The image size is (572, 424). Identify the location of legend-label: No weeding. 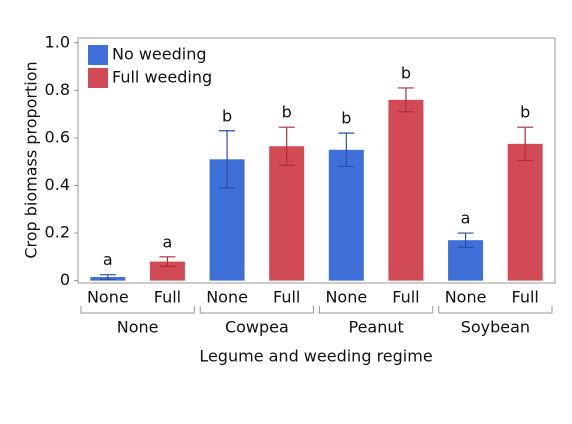
(159, 54).